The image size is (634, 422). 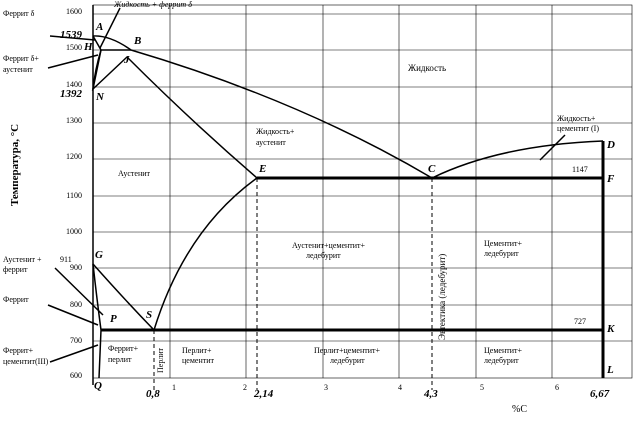 What do you see at coordinates (99, 27) in the screenshot?
I see `point: A` at bounding box center [99, 27].